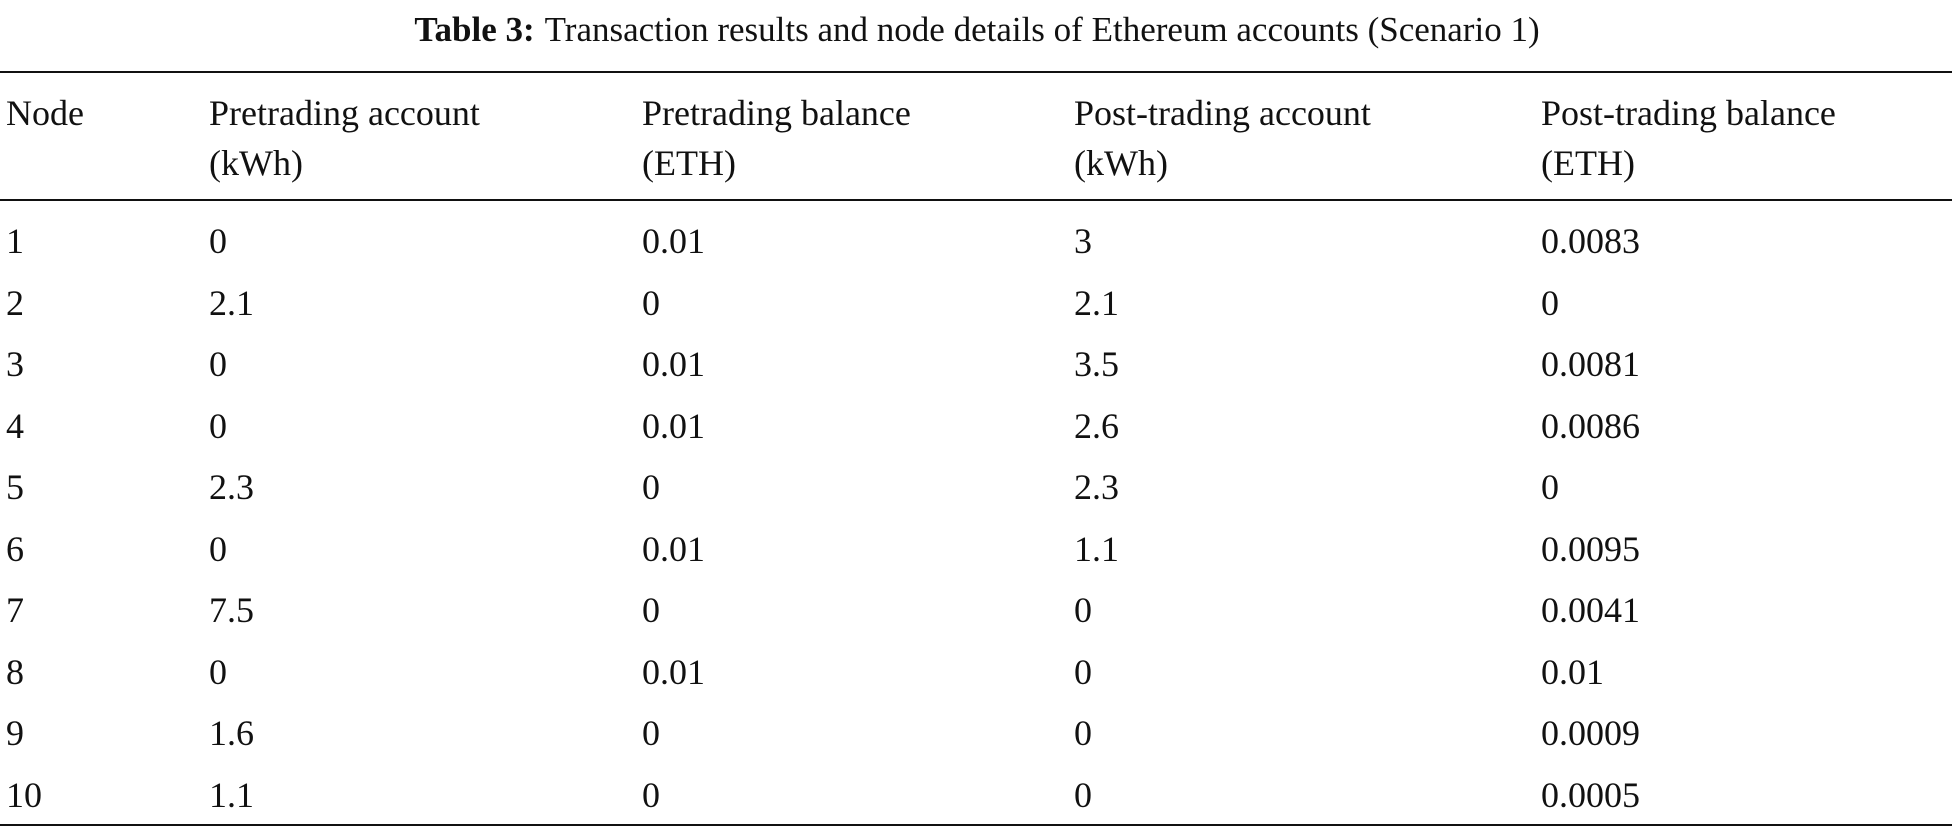  What do you see at coordinates (15, 425) in the screenshot?
I see `table-cell: 4` at bounding box center [15, 425].